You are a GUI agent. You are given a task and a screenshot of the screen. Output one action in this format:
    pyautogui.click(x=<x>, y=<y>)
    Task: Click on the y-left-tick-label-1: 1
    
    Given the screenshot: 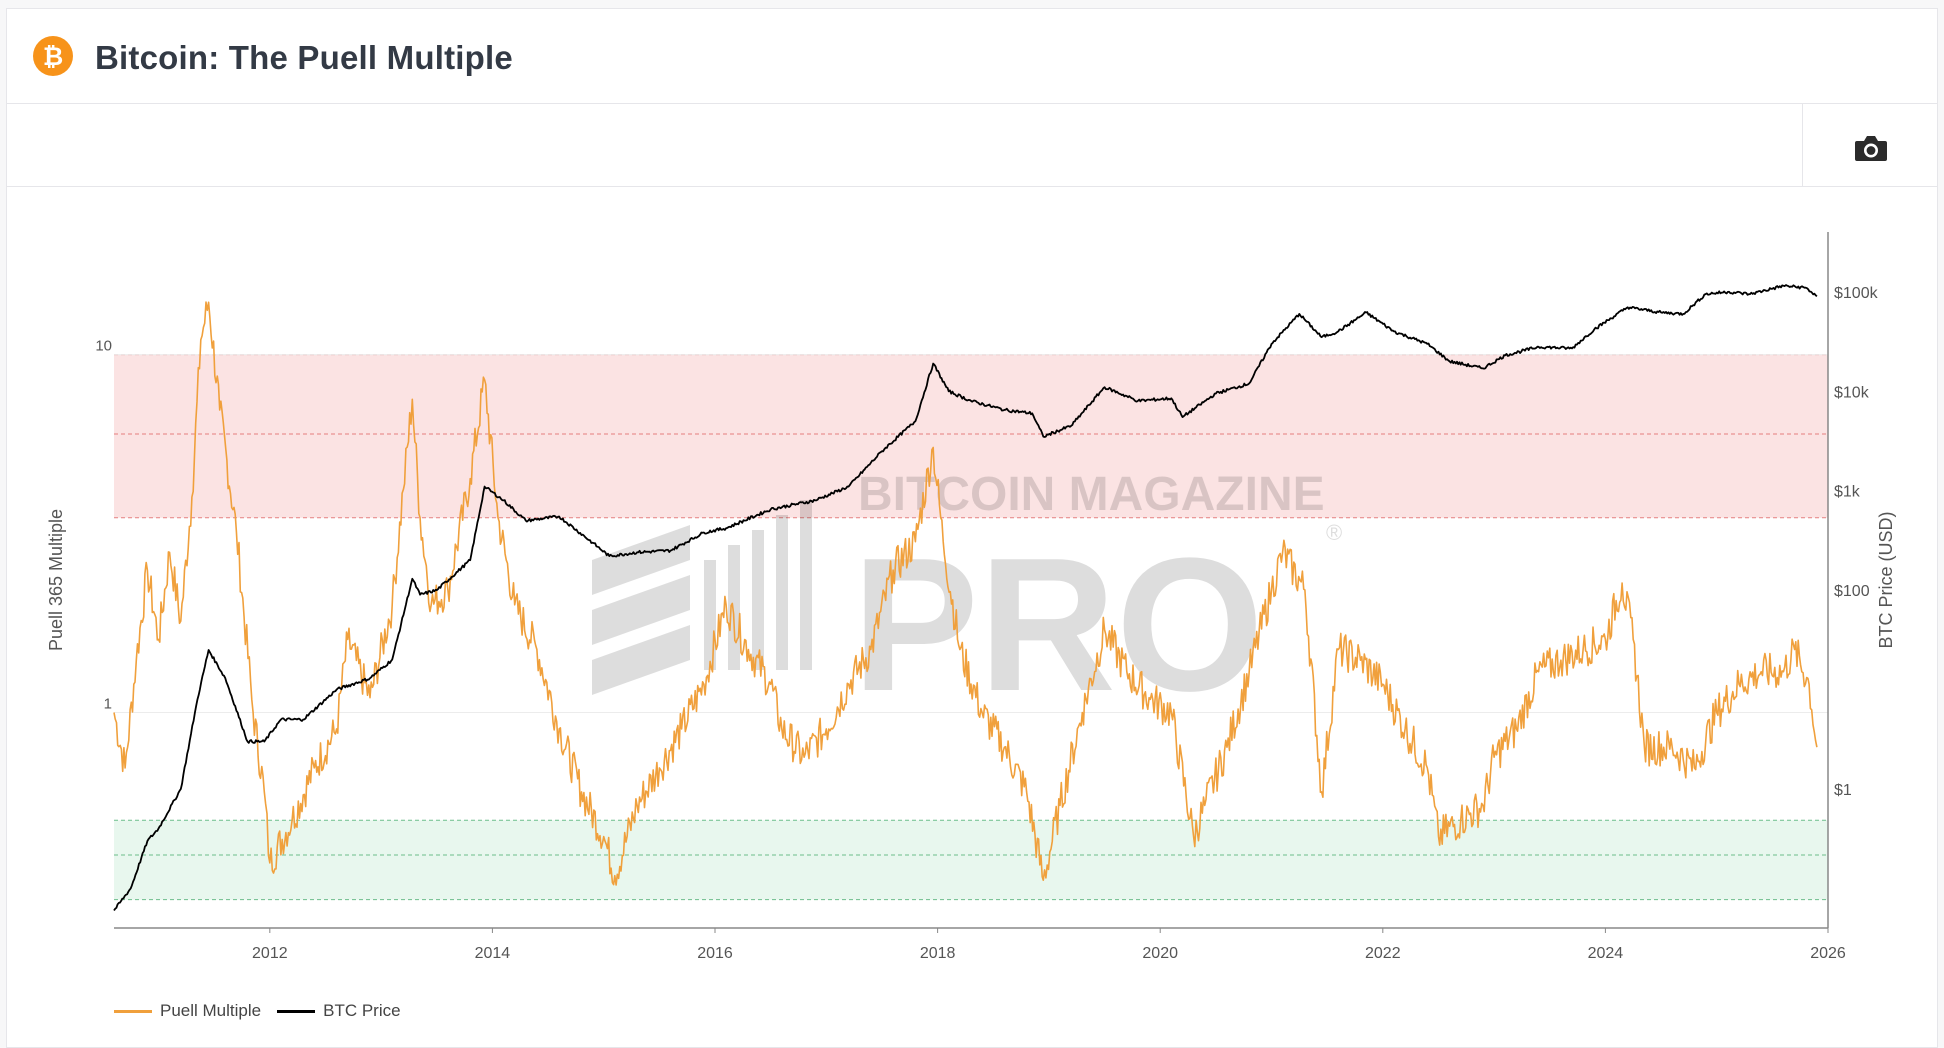 What is the action you would take?
    pyautogui.click(x=108, y=704)
    